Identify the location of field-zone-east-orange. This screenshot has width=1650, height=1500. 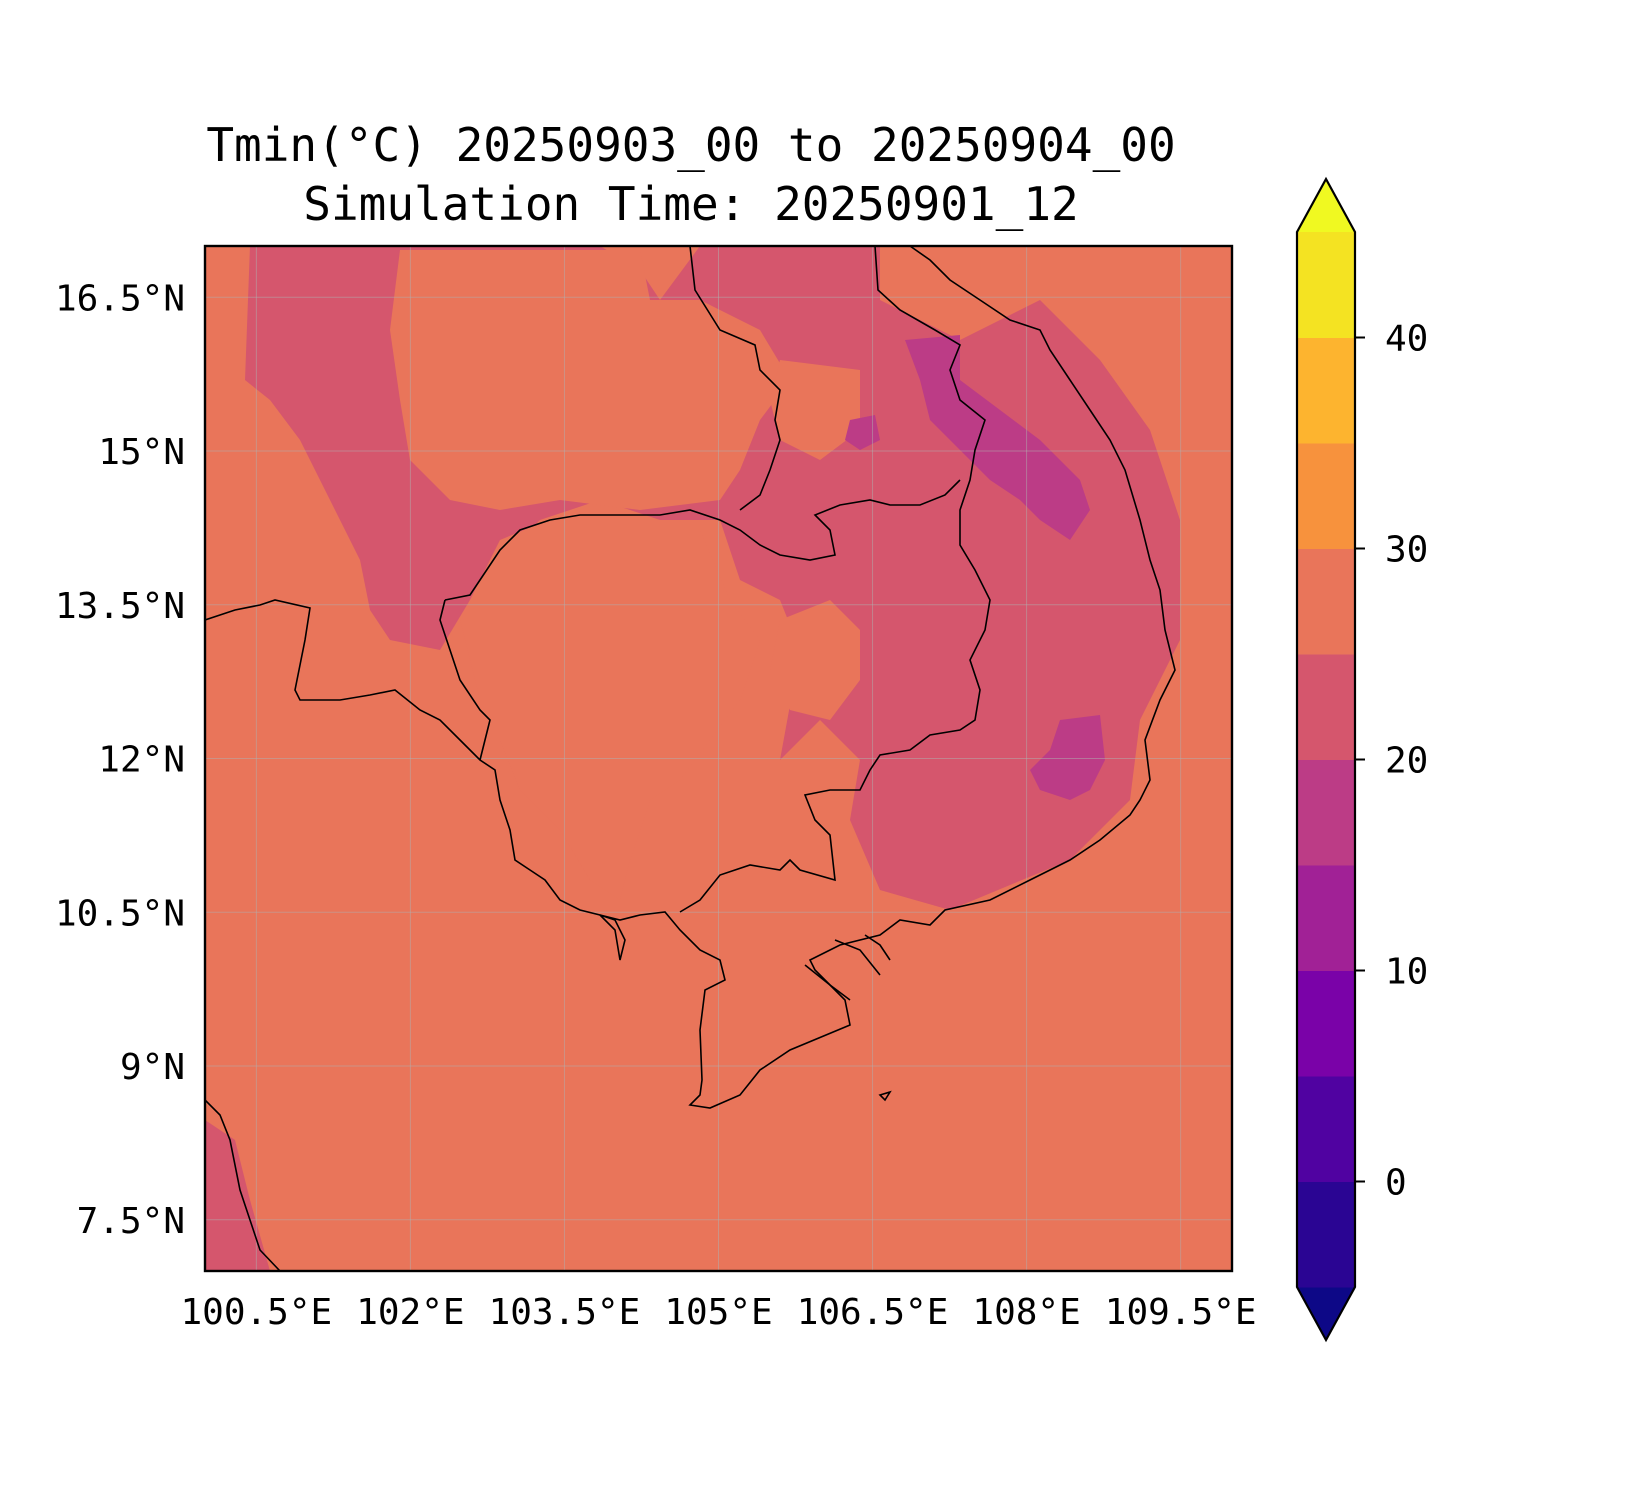
(815, 410).